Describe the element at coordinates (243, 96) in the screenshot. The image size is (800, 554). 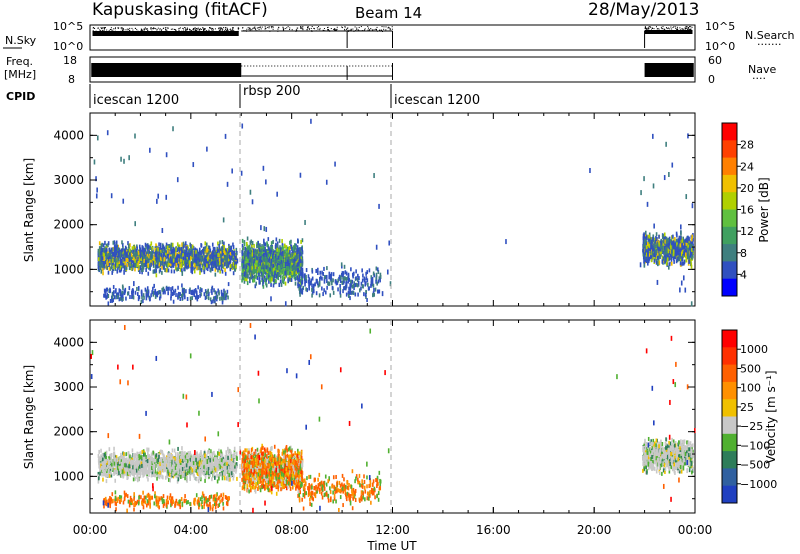
I see `cpid-strip: CPID icescan 1200 rbsp 200 icescan 1200` at that location.